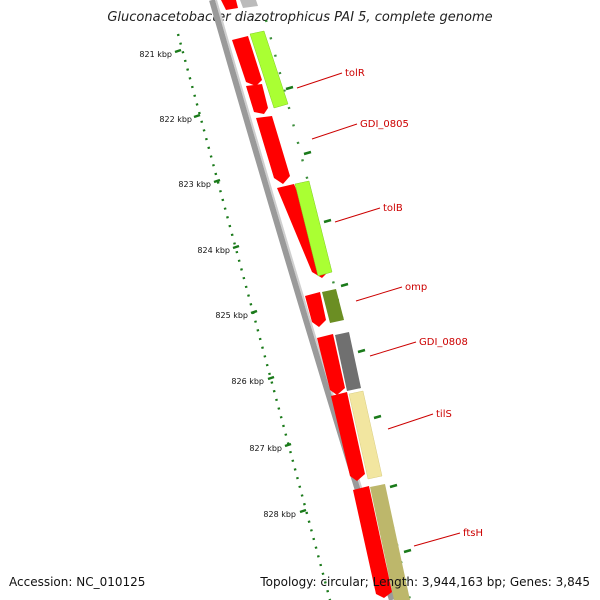 This screenshot has height=600, width=600. What do you see at coordinates (194, 184) in the screenshot?
I see `tick-label: 823 kbp` at bounding box center [194, 184].